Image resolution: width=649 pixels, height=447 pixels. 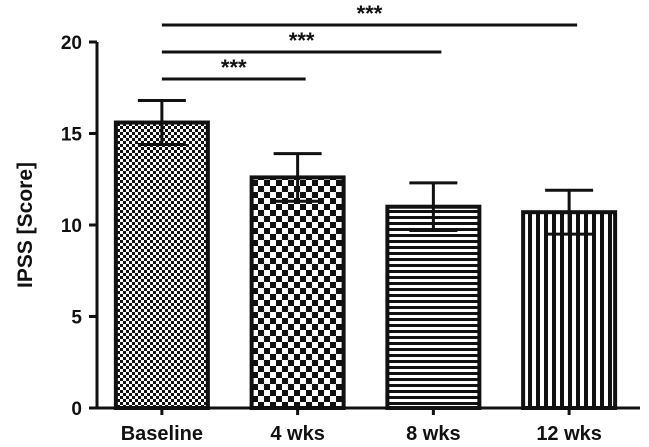 What do you see at coordinates (71, 226) in the screenshot?
I see `y-tick-label: 10` at bounding box center [71, 226].